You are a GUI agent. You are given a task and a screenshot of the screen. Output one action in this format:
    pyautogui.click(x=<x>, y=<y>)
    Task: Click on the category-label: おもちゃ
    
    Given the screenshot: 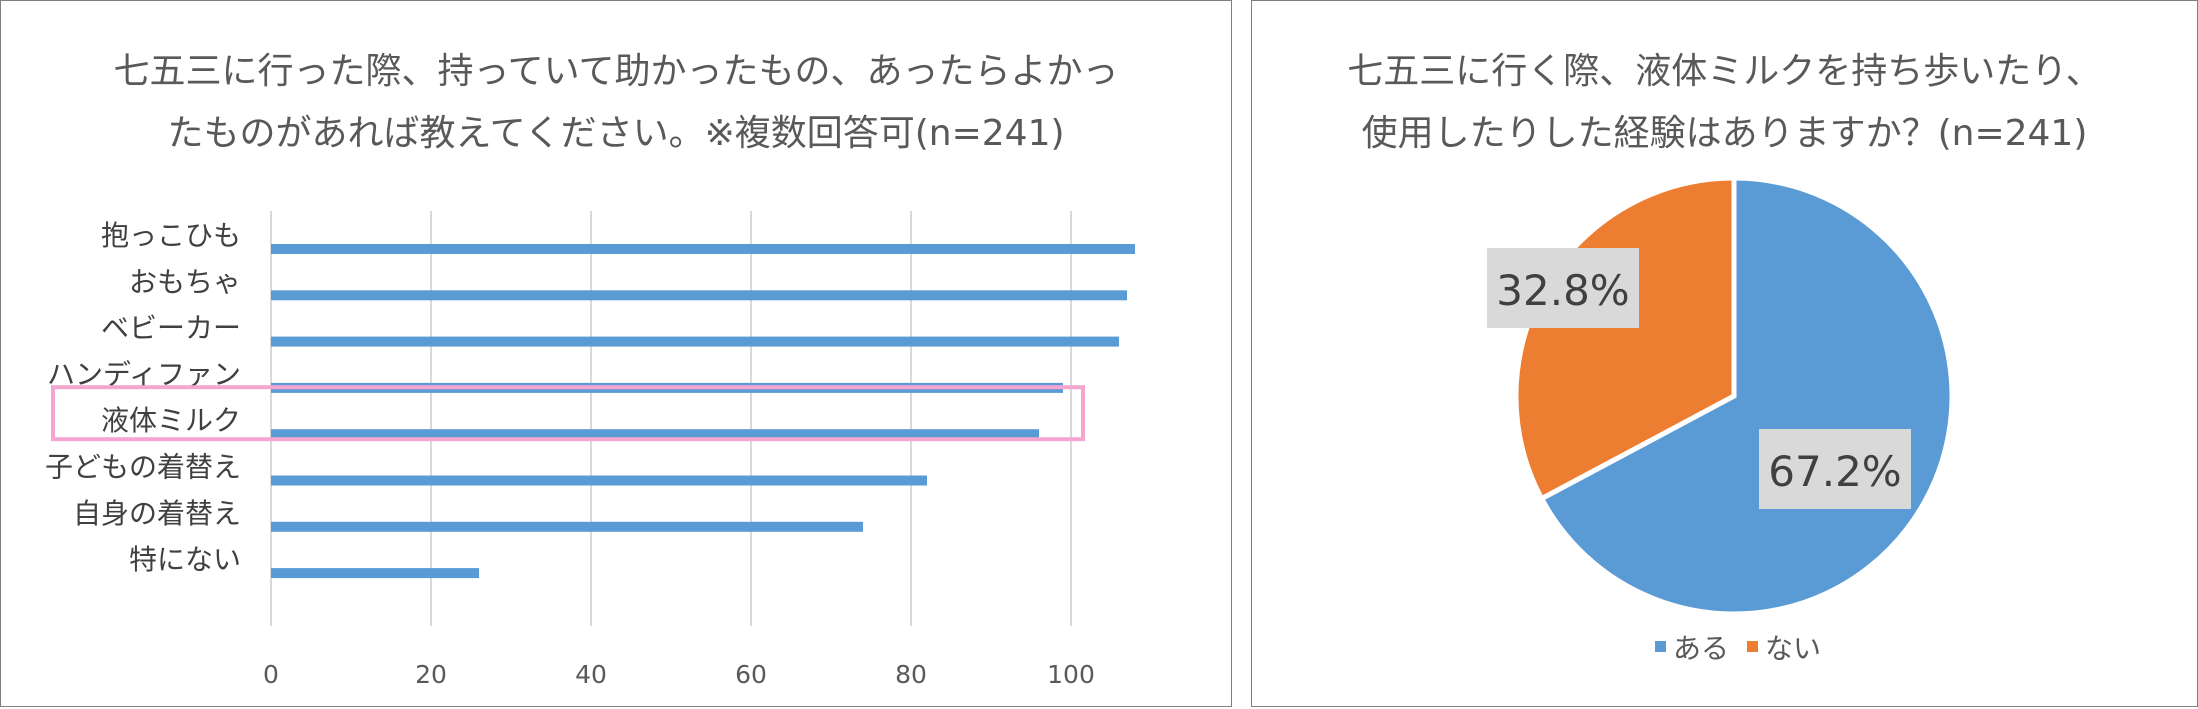 What is the action you would take?
    pyautogui.click(x=185, y=281)
    